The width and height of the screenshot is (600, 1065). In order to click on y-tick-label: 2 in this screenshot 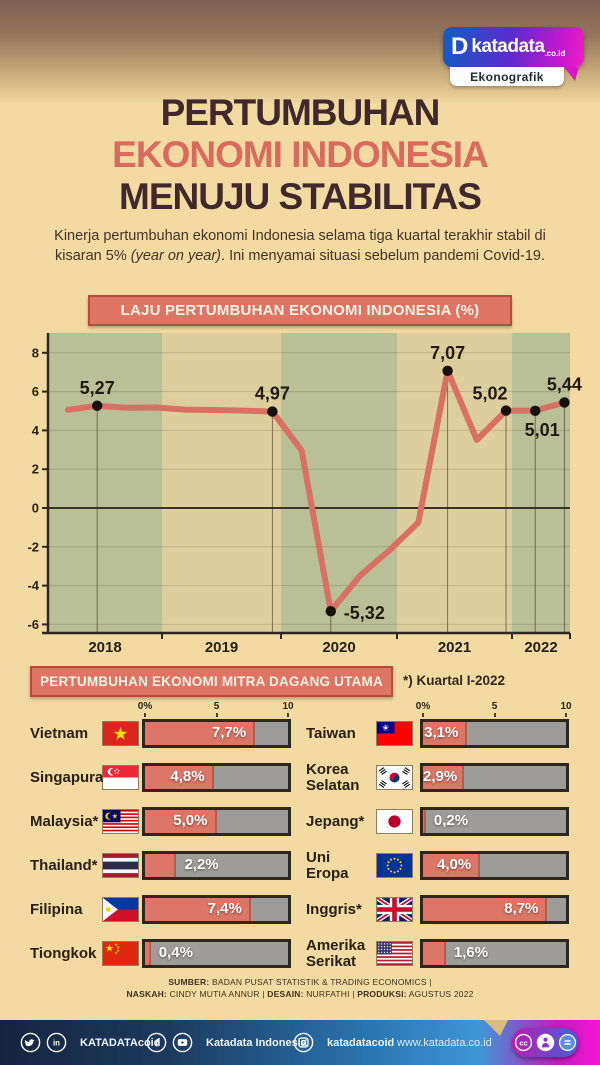, I will do `click(35, 469)`.